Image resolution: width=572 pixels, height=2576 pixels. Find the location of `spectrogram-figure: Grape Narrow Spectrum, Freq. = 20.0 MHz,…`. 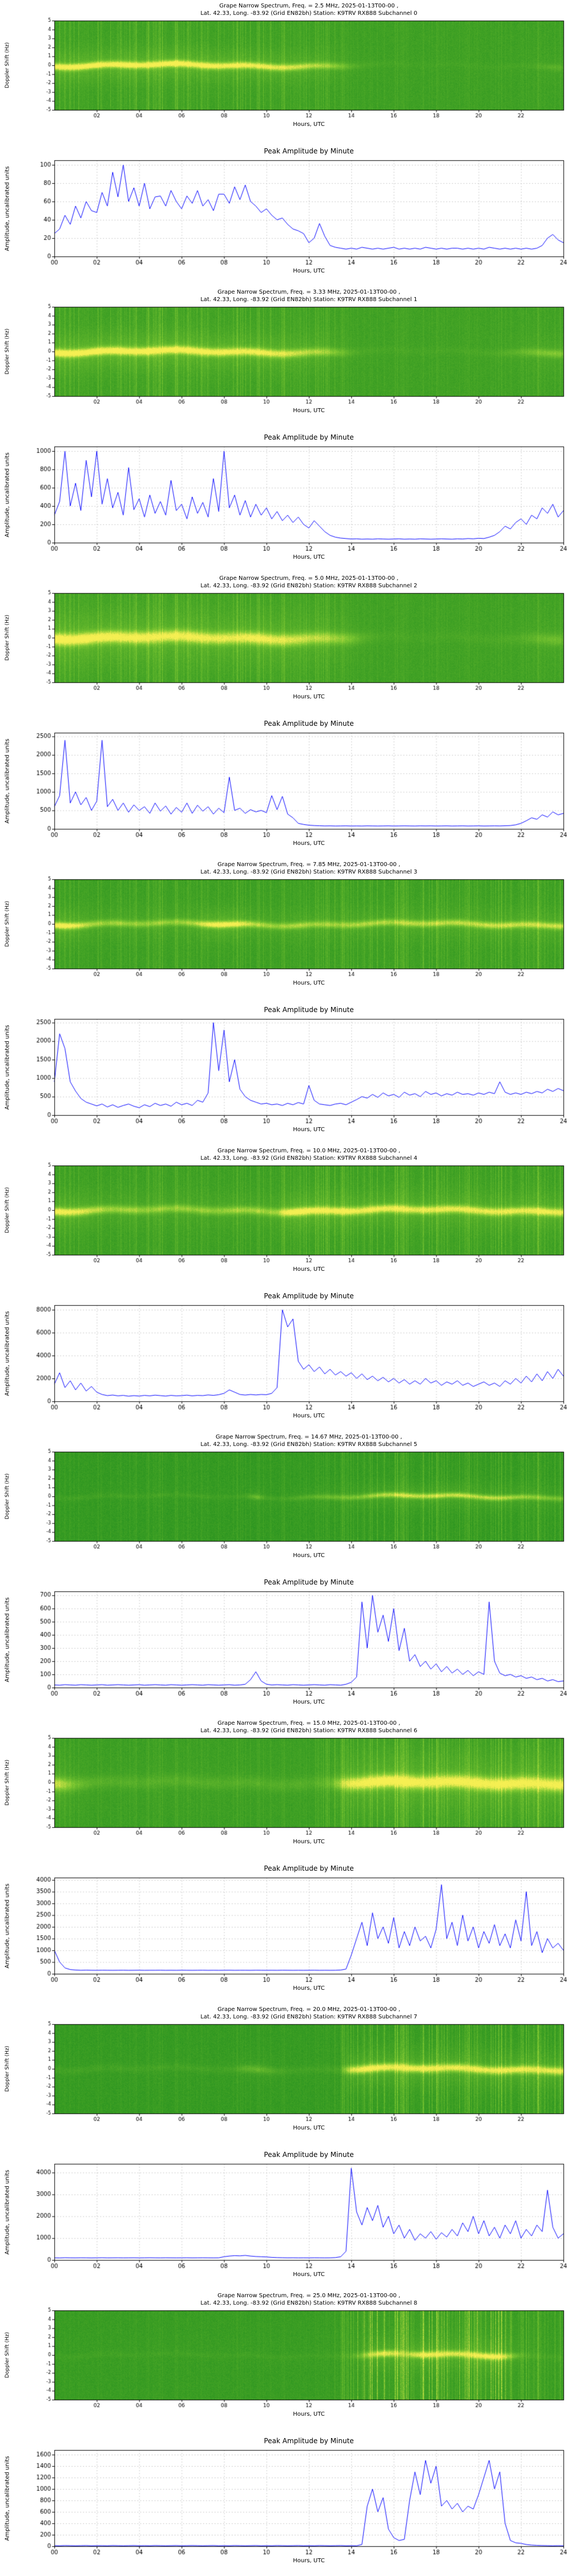

spectrogram-figure: Grape Narrow Spectrum, Freq. = 20.0 MHz,… is located at coordinates (286, 2075).